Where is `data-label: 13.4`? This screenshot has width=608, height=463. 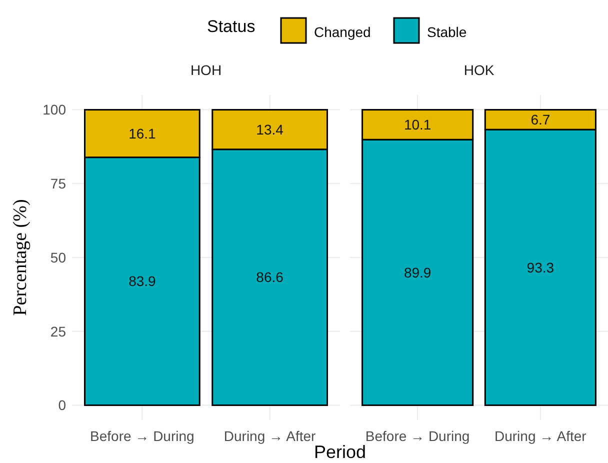
data-label: 13.4 is located at coordinates (270, 129).